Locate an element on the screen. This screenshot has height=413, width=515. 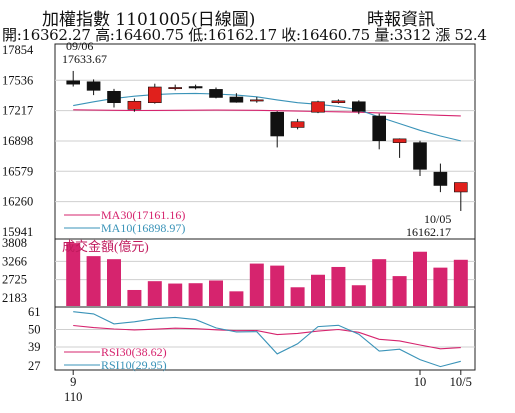
price-y-tick: 15941 is located at coordinates (17, 232).